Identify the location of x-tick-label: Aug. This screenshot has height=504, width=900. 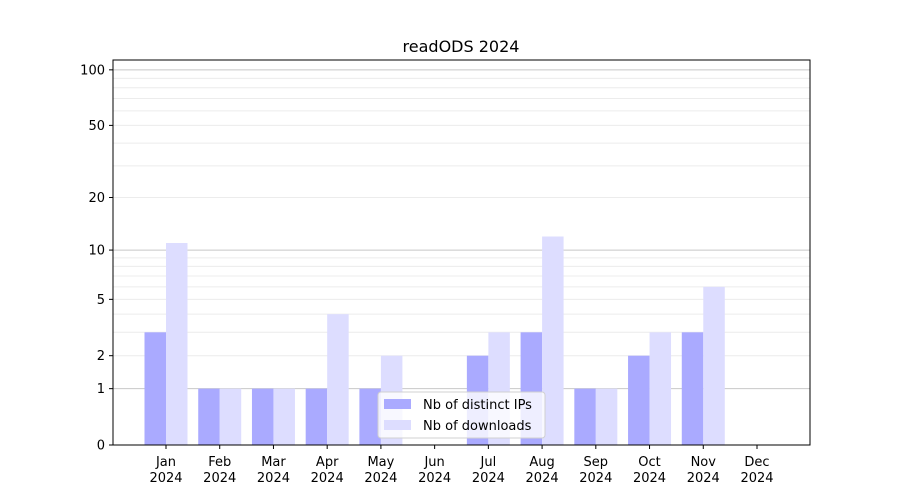
(541, 462).